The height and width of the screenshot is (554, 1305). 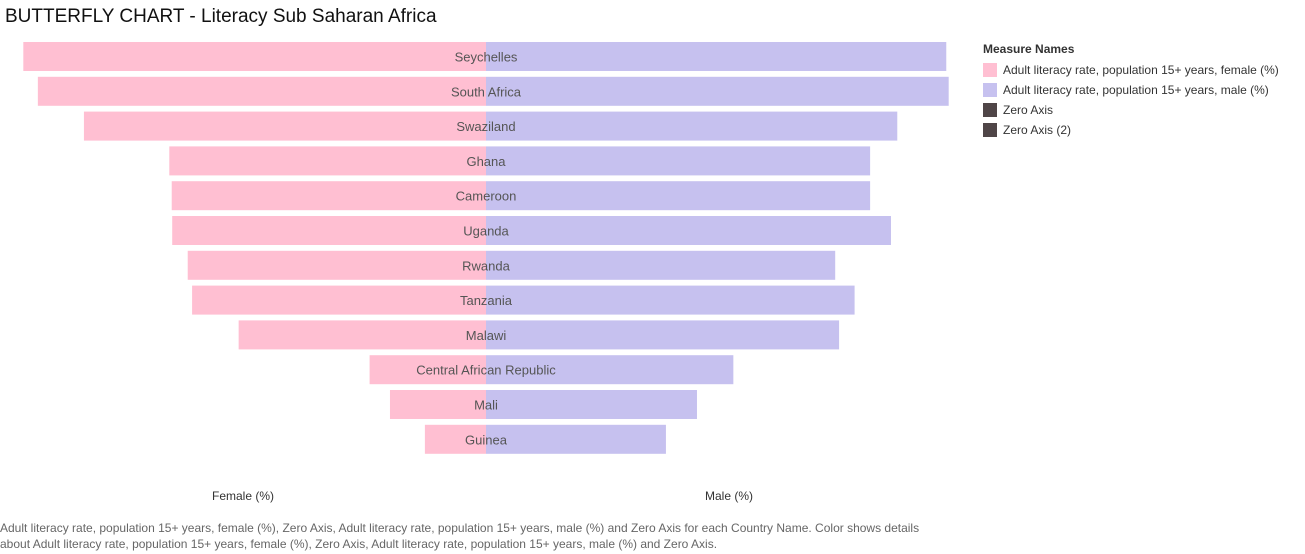 What do you see at coordinates (717, 91) in the screenshot?
I see `bar-male-south-africa` at bounding box center [717, 91].